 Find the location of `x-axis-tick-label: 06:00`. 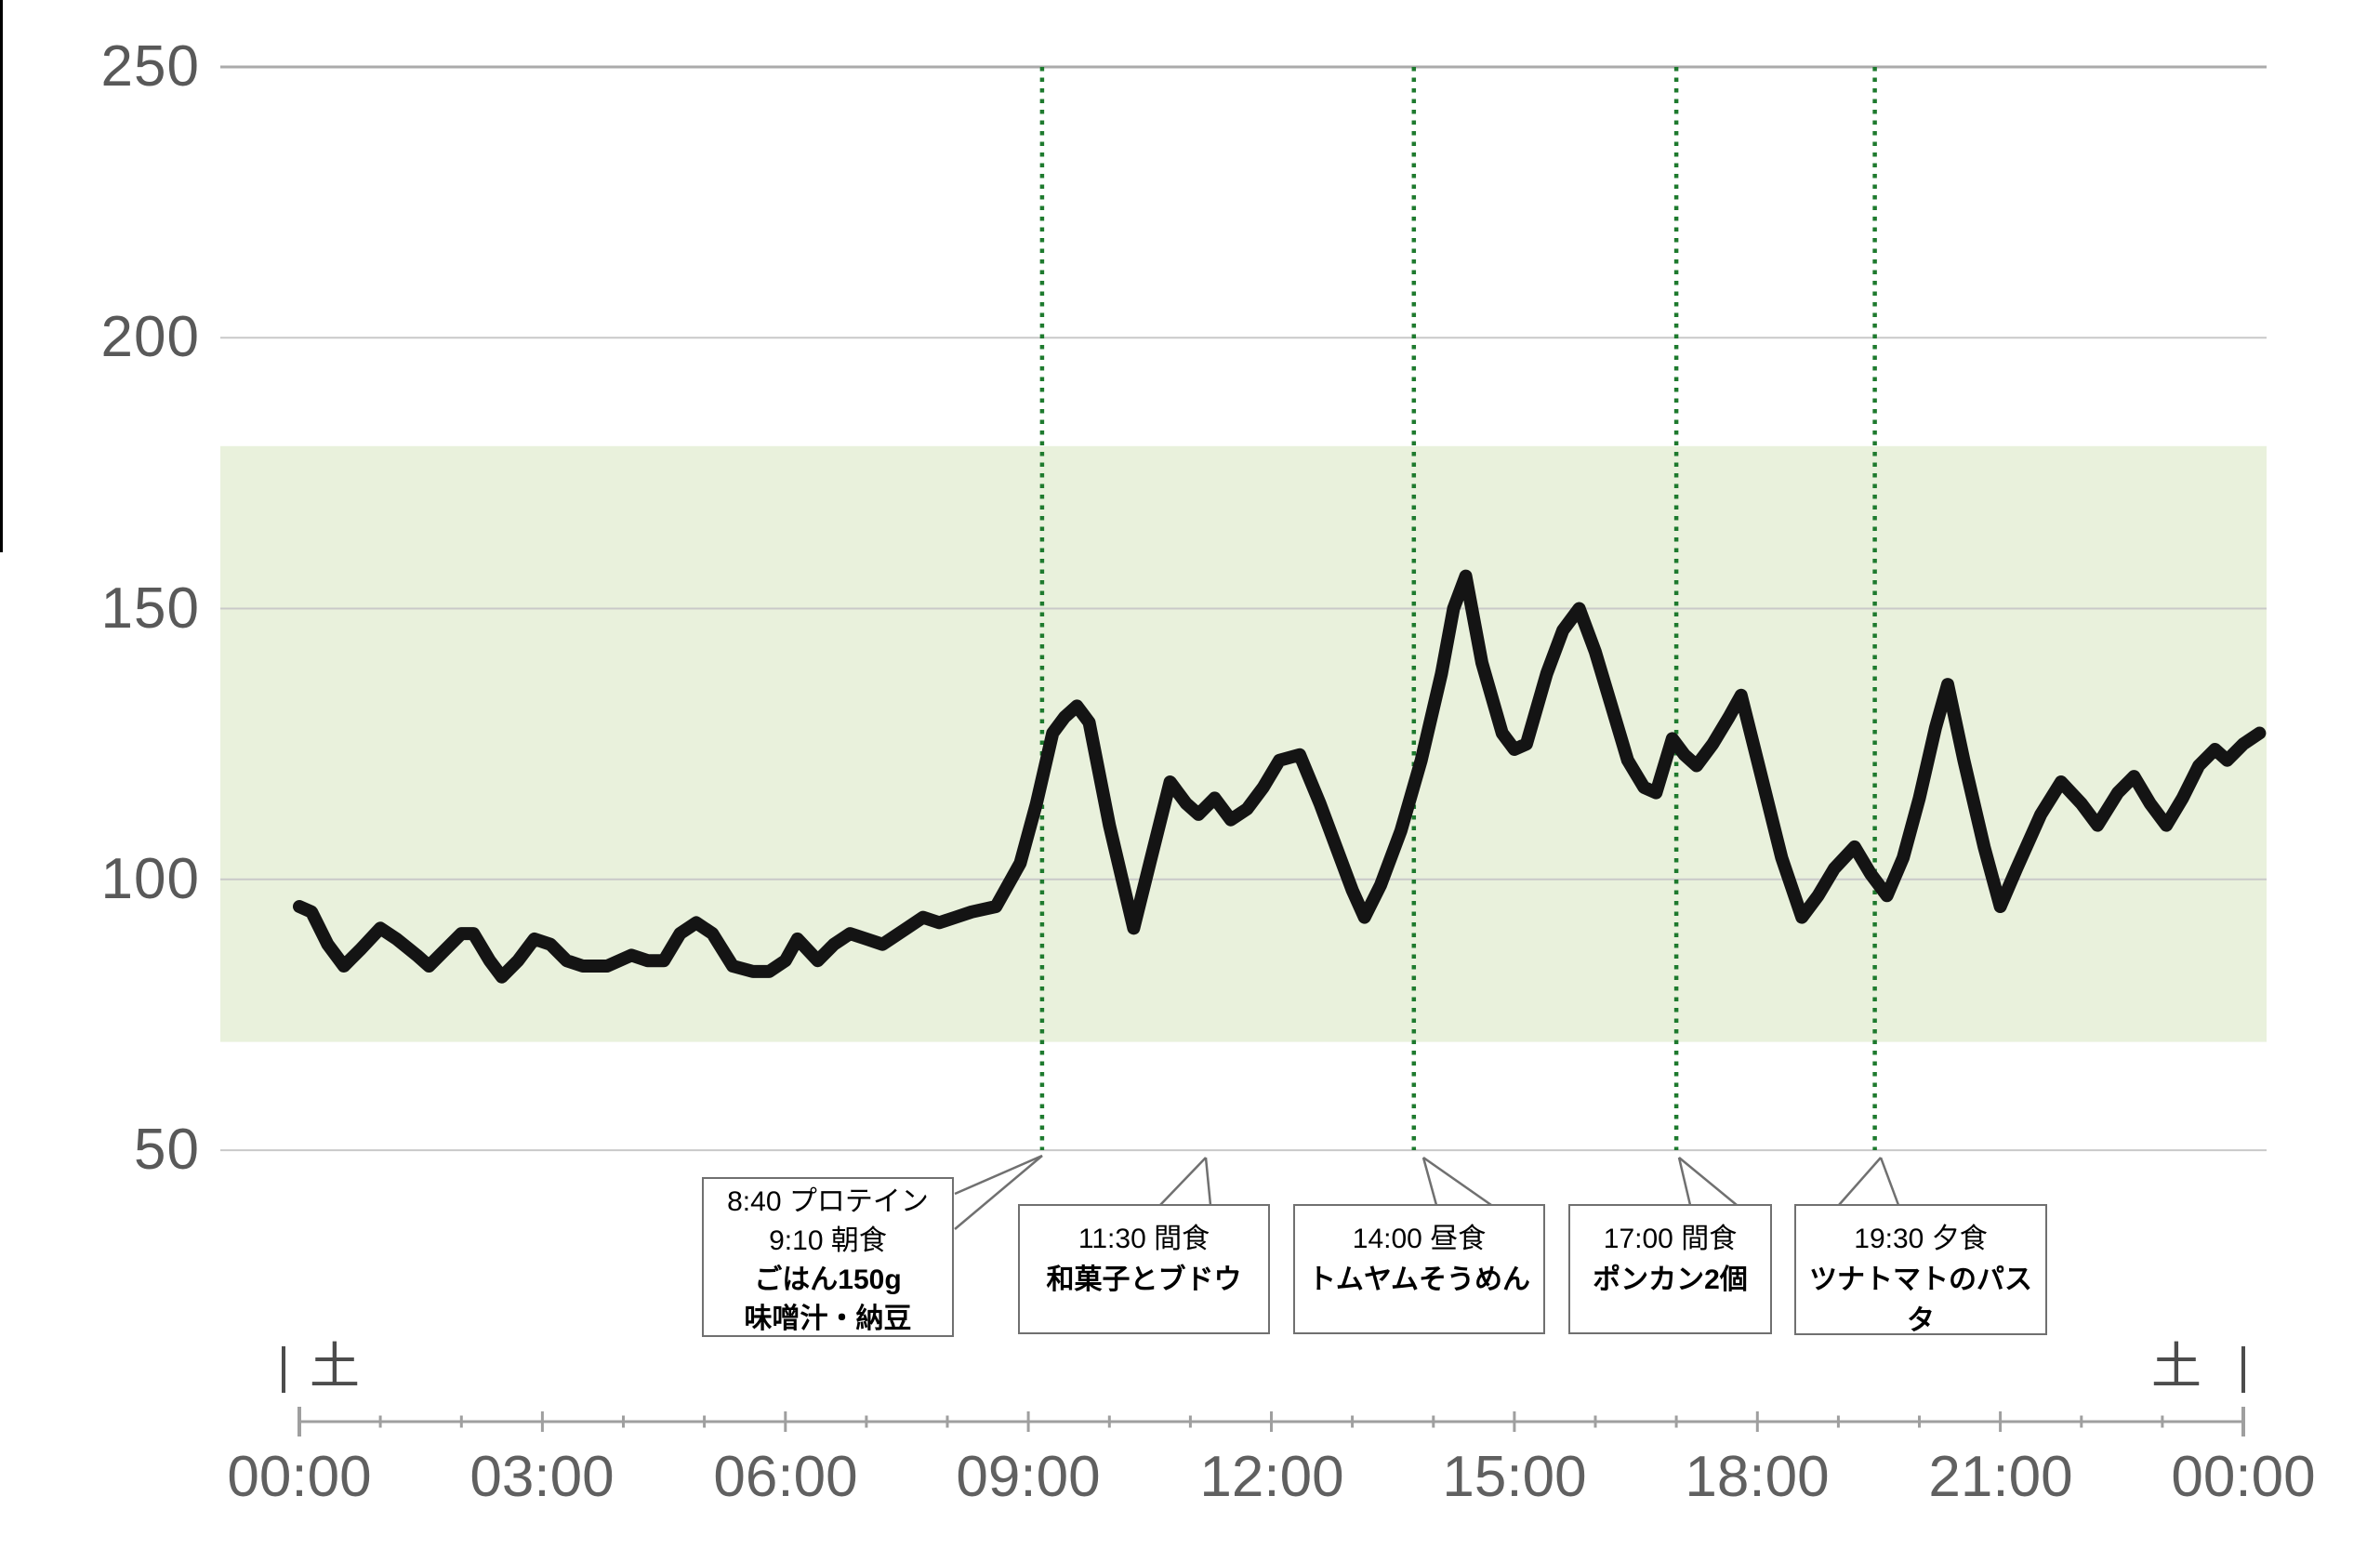

x-axis-tick-label: 06:00 is located at coordinates (785, 1477).